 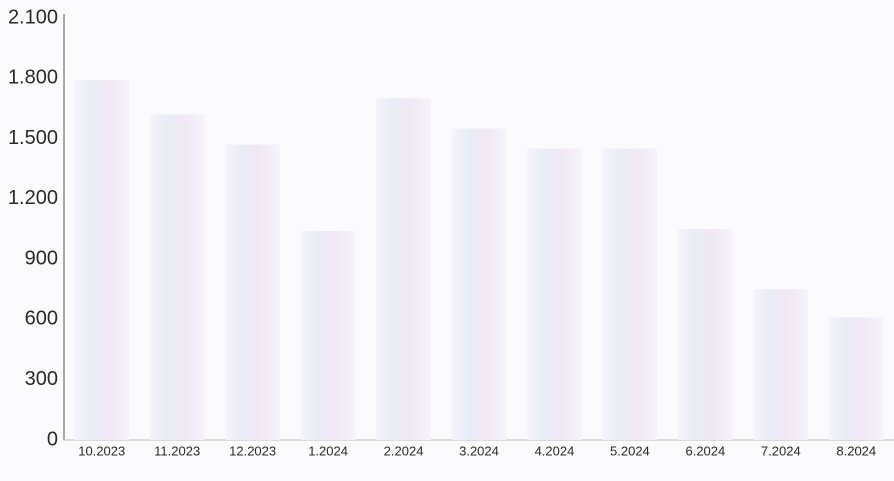 I want to click on x-tick-label: 2.2024, so click(x=404, y=450).